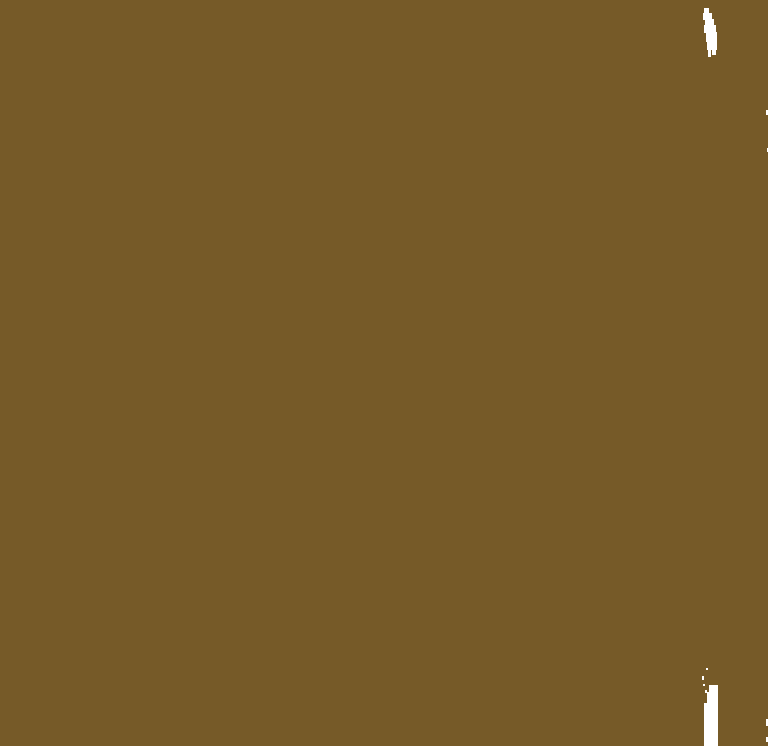  I want to click on bottom-right-white-streak, so click(710, 707).